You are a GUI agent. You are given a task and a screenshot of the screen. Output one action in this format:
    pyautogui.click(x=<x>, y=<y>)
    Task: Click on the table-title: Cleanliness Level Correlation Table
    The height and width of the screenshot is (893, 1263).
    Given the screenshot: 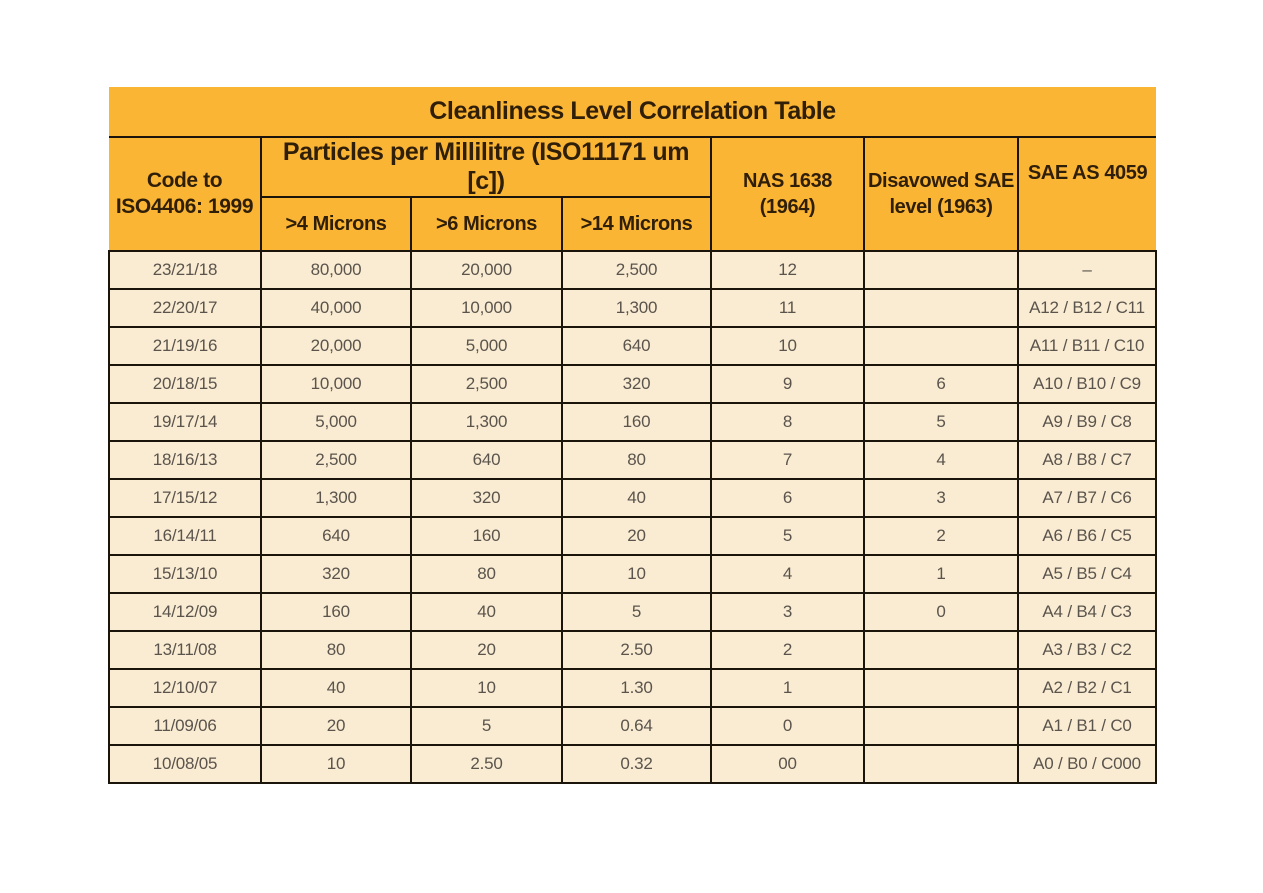 What is the action you would take?
    pyautogui.click(x=633, y=112)
    